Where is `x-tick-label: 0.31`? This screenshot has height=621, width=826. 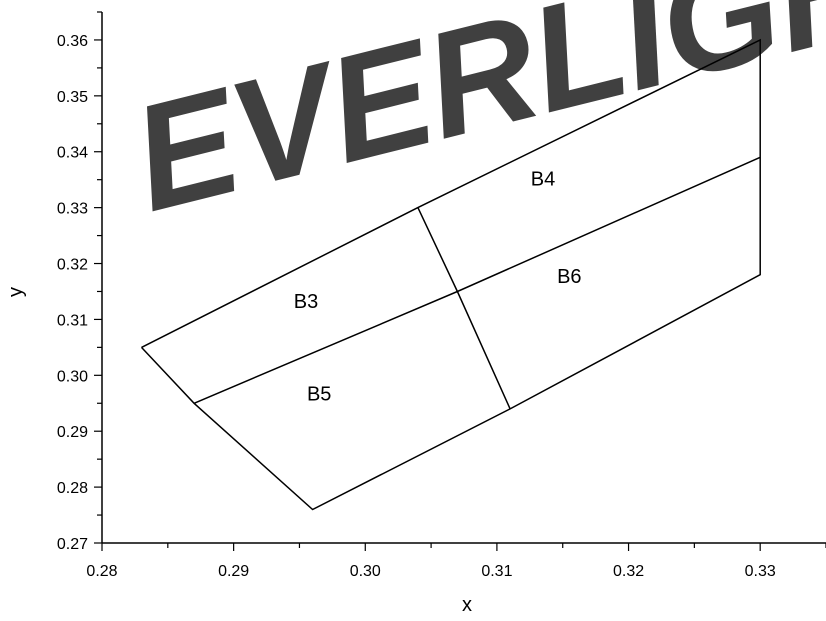 x-tick-label: 0.31 is located at coordinates (496, 571).